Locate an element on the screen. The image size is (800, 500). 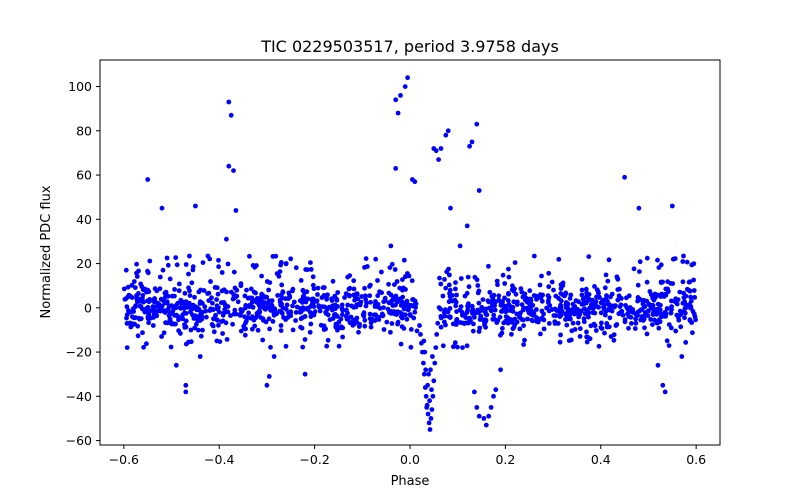
x-tick-label: 0.4 is located at coordinates (601, 459).